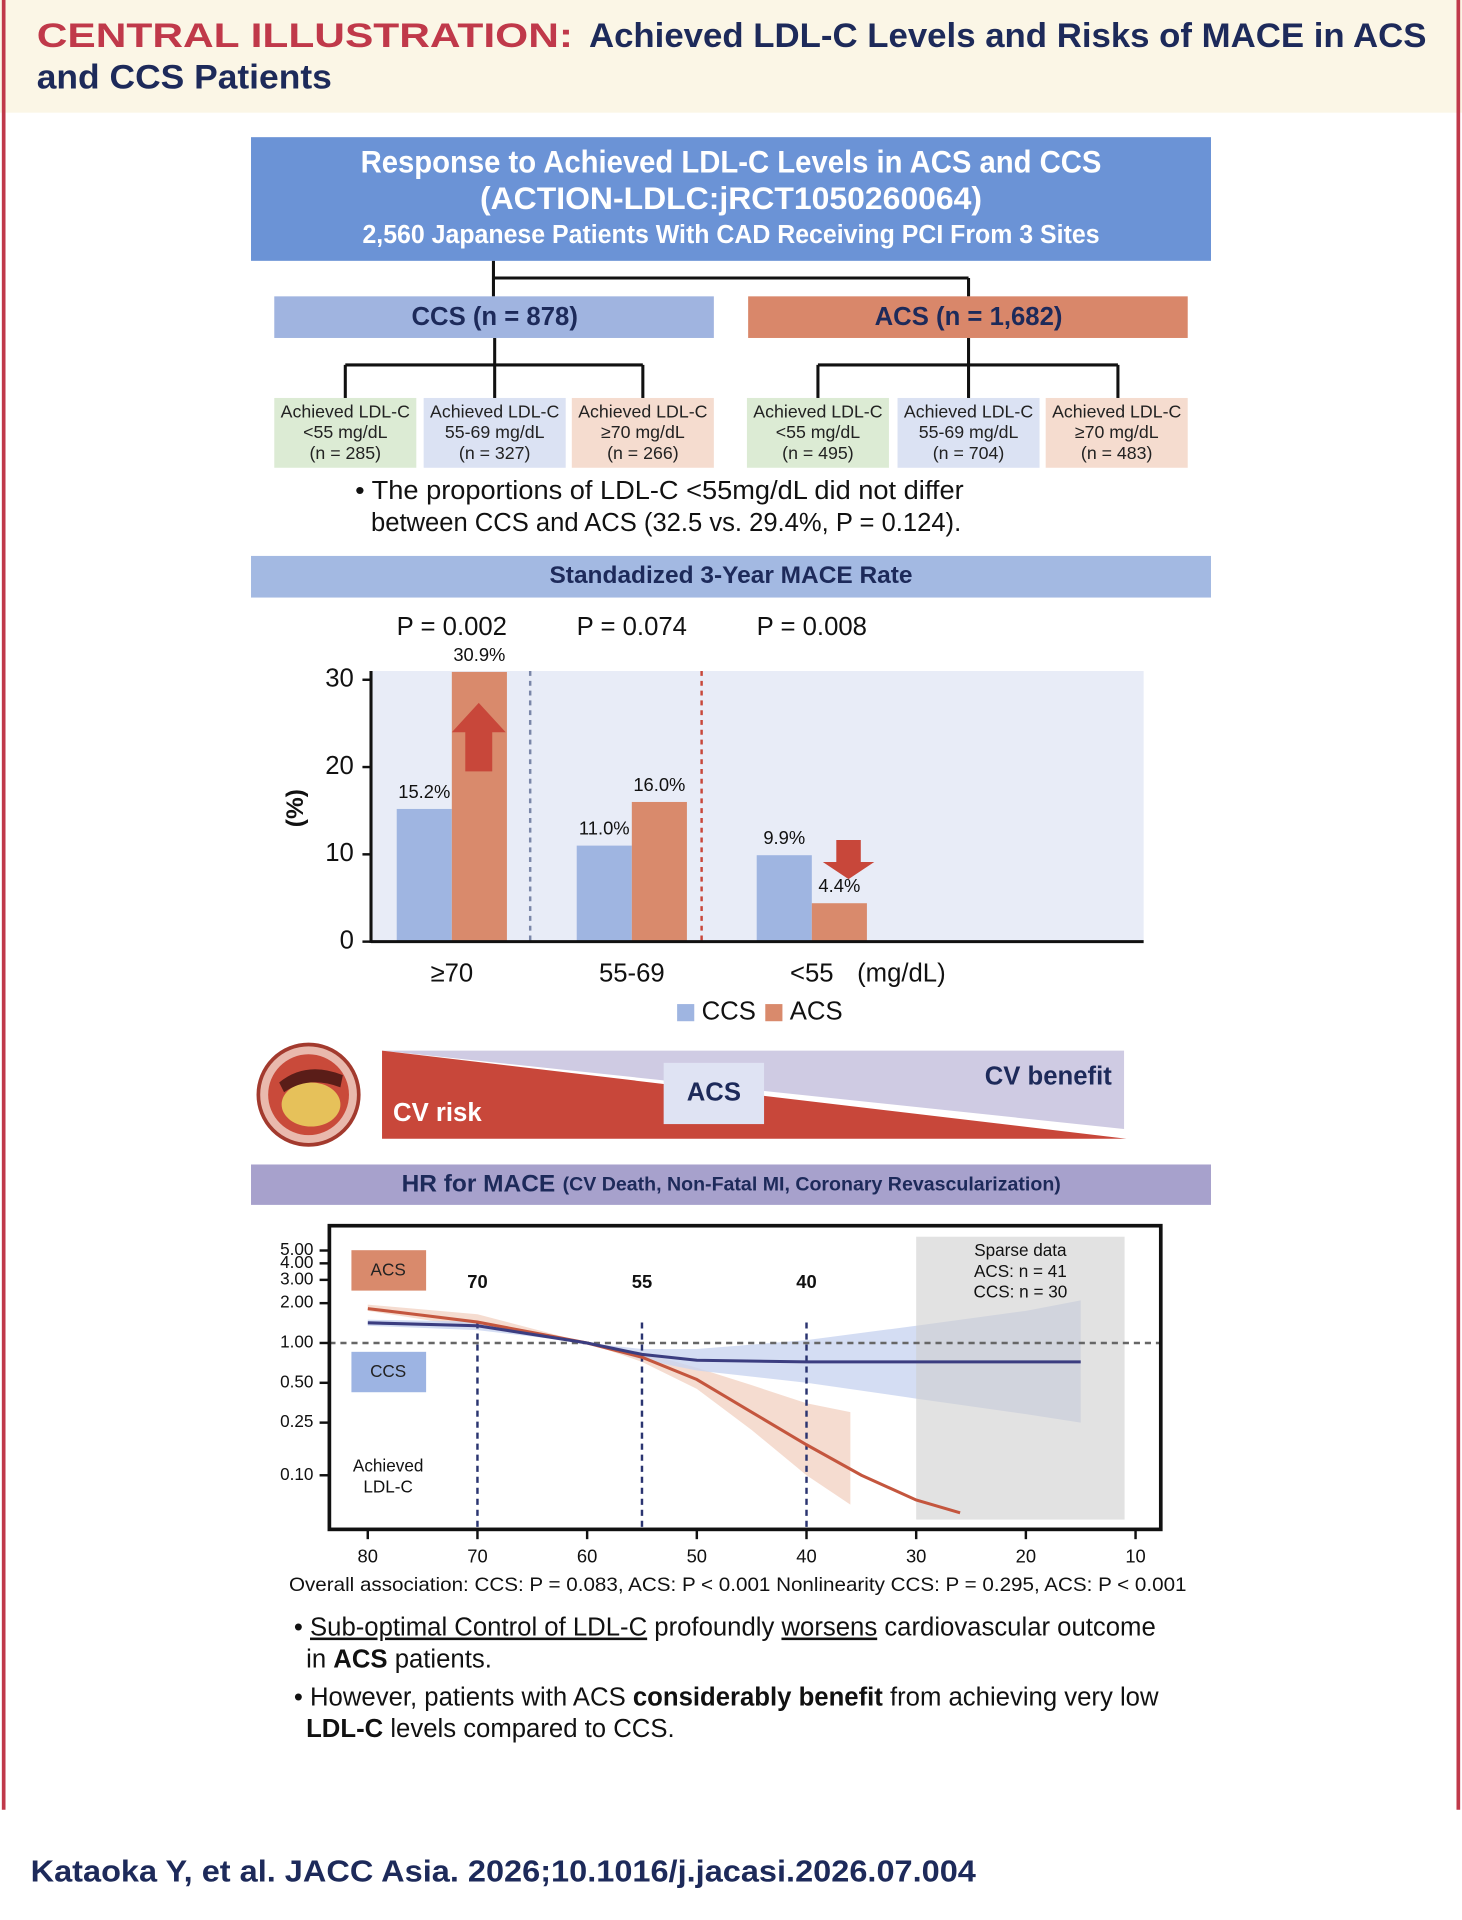 The image size is (1462, 1920). What do you see at coordinates (305, 36) in the screenshot?
I see `header-label: CENTRAL ILLUSTRATION:` at bounding box center [305, 36].